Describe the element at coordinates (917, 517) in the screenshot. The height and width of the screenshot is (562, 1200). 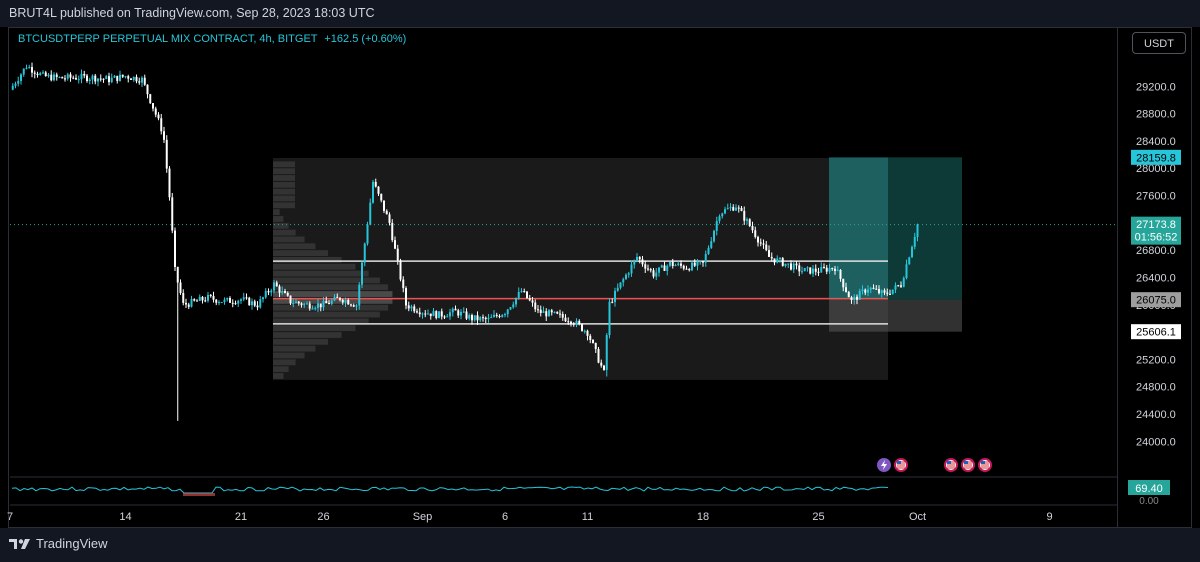
I see `date-tick-label: Oct` at that location.